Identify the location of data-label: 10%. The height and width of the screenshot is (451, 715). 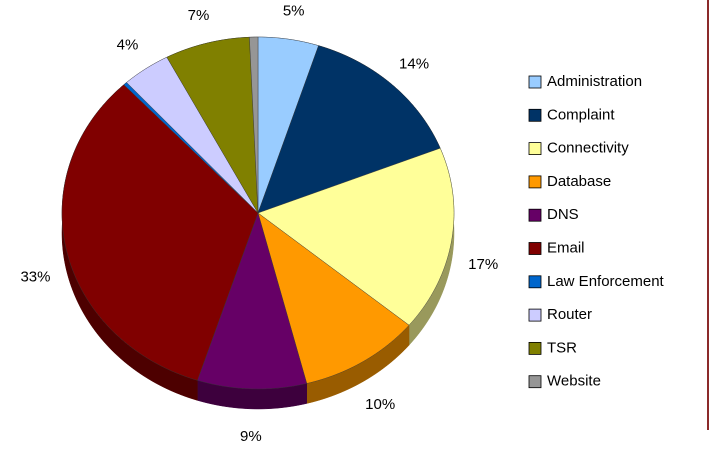
(380, 404).